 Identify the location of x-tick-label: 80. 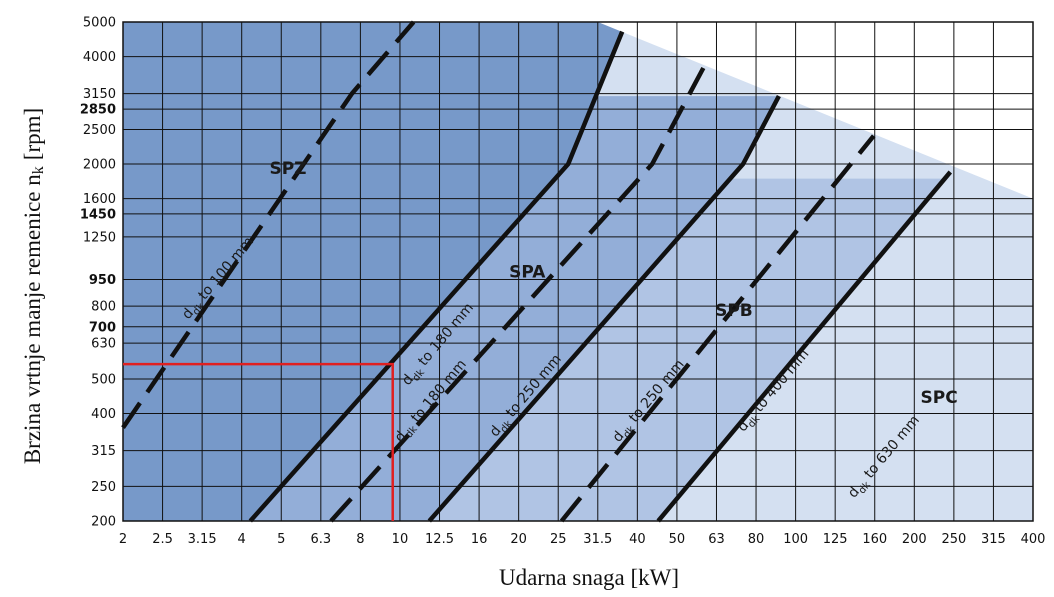
(756, 539).